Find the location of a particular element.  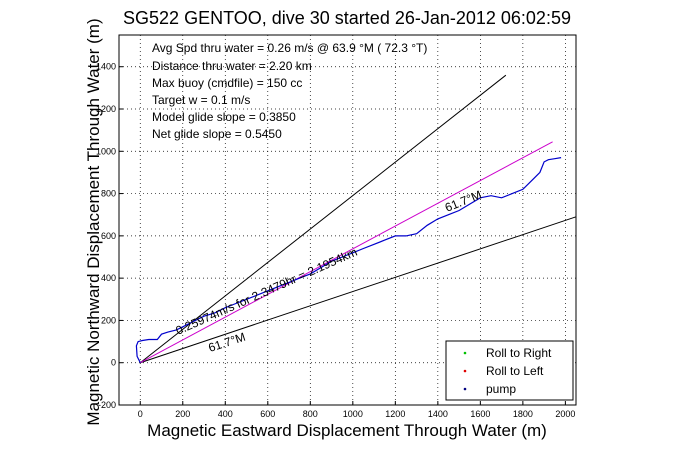

legend-box is located at coordinates (509, 370).